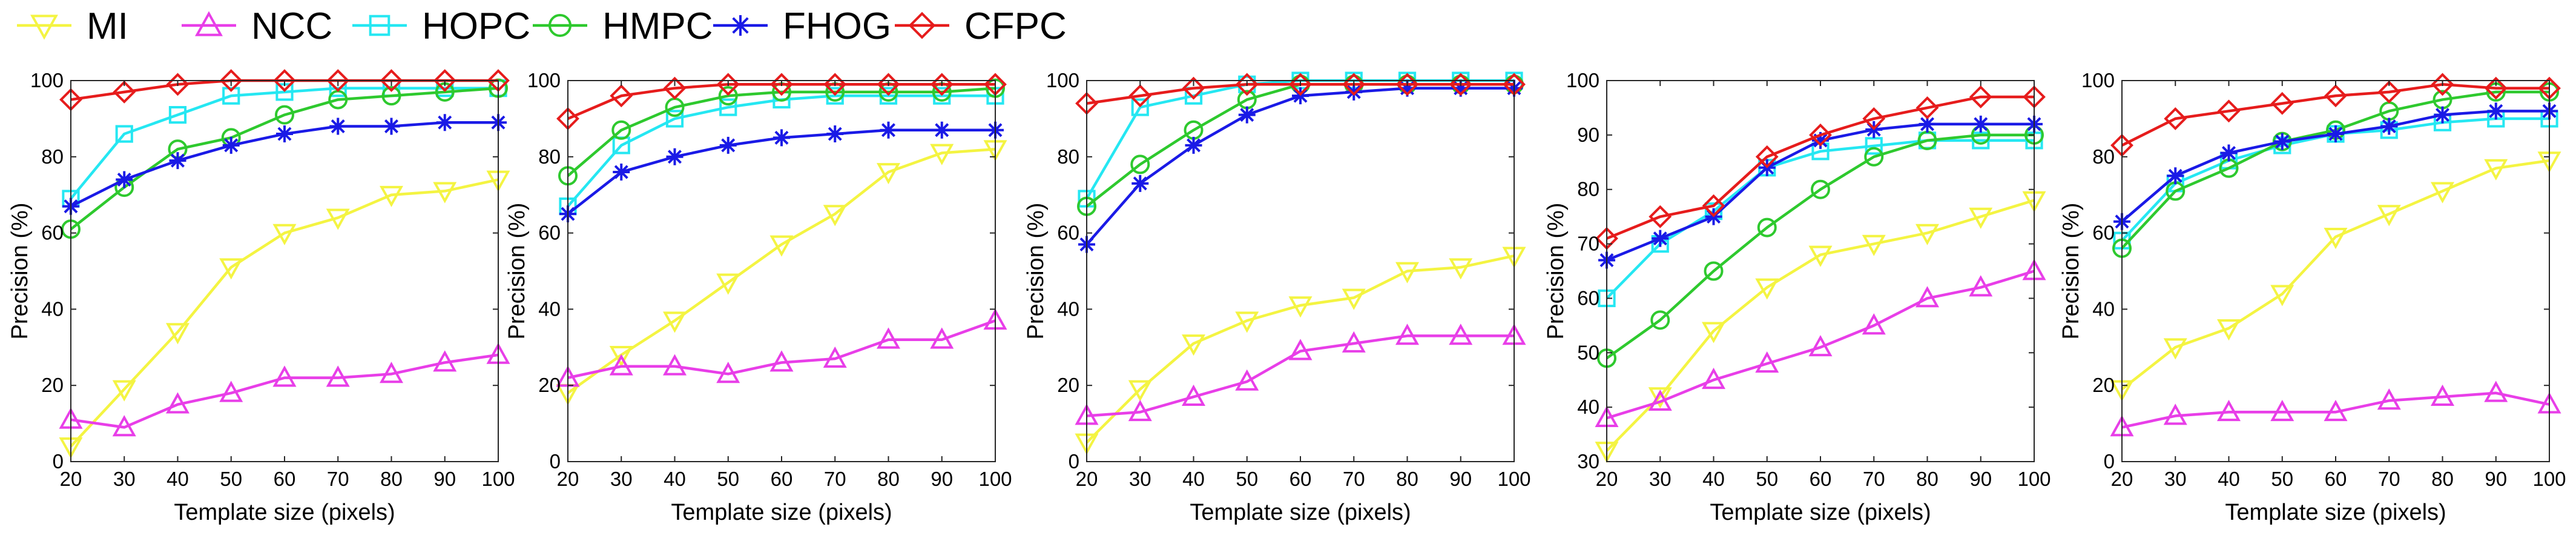 The width and height of the screenshot is (2576, 544). What do you see at coordinates (476, 26) in the screenshot?
I see `legend-label-hopc: HOPC` at bounding box center [476, 26].